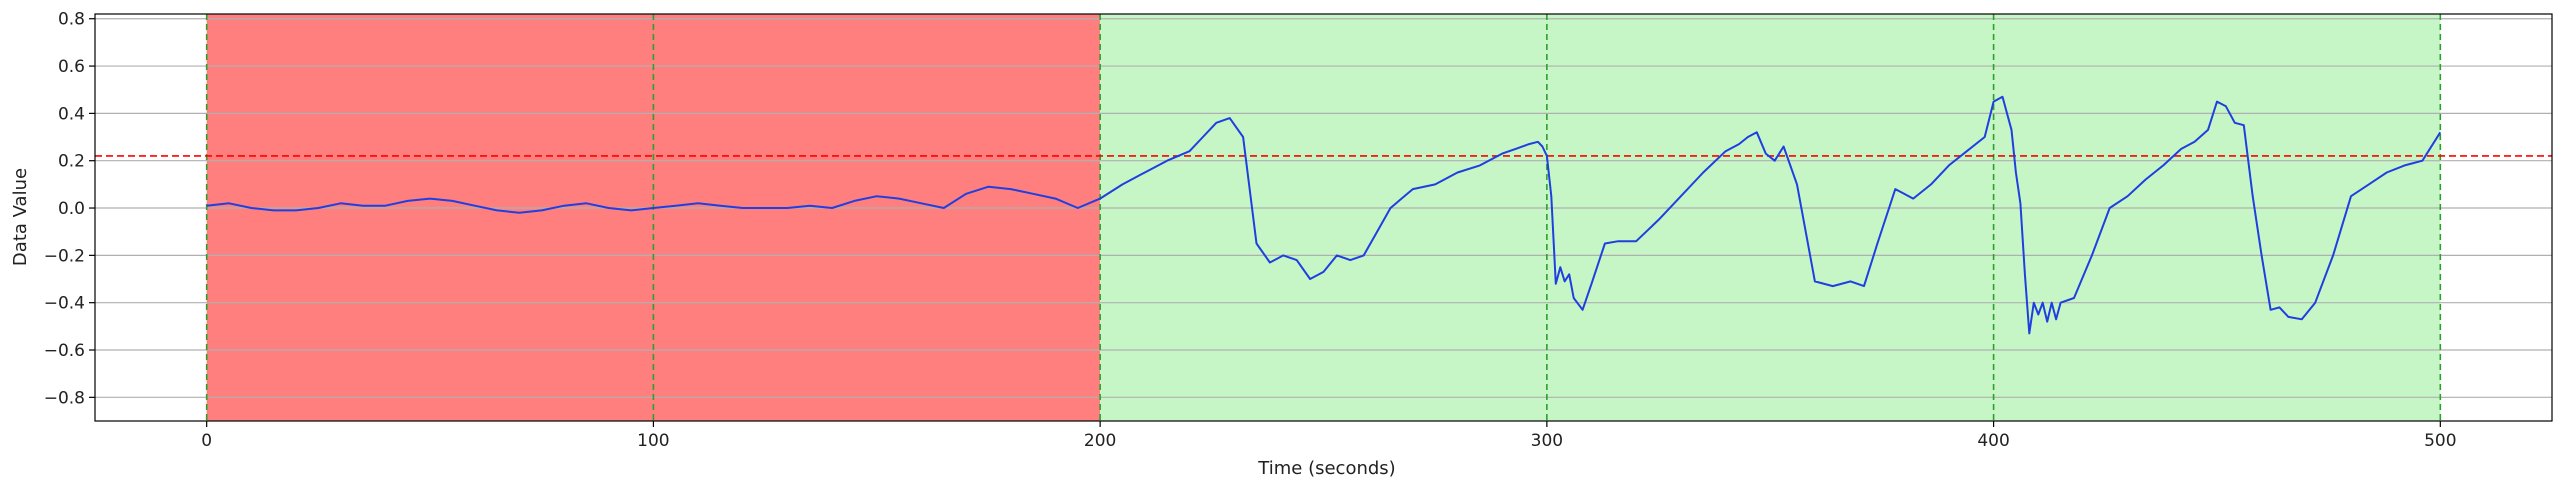  What do you see at coordinates (206, 441) in the screenshot?
I see `x-tick-label: 0` at bounding box center [206, 441].